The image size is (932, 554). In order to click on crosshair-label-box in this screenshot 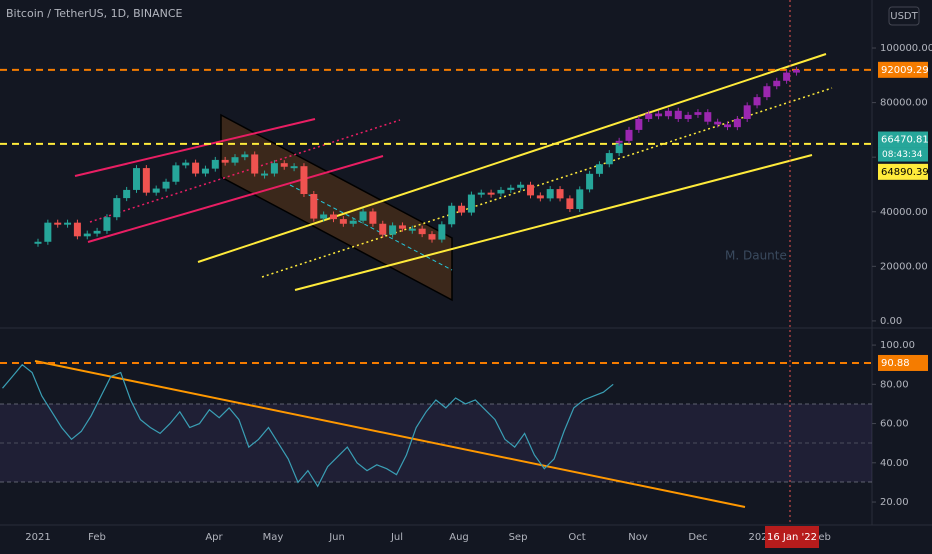, I will do `click(792, 537)`.